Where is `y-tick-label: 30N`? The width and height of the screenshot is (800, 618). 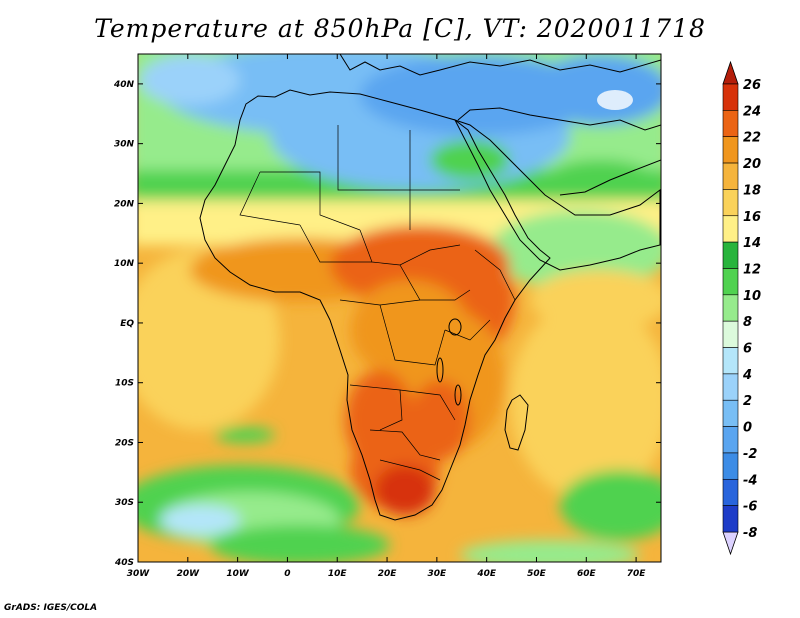
y-tick-label: 30N is located at coordinates (124, 145).